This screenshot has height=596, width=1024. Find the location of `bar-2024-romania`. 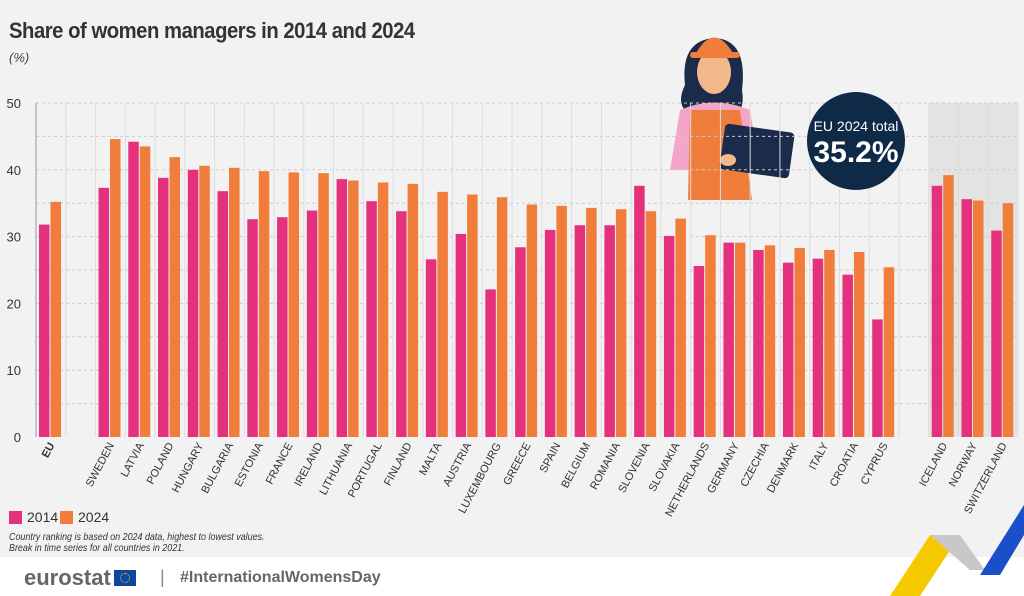

bar-2024-romania is located at coordinates (621, 323).